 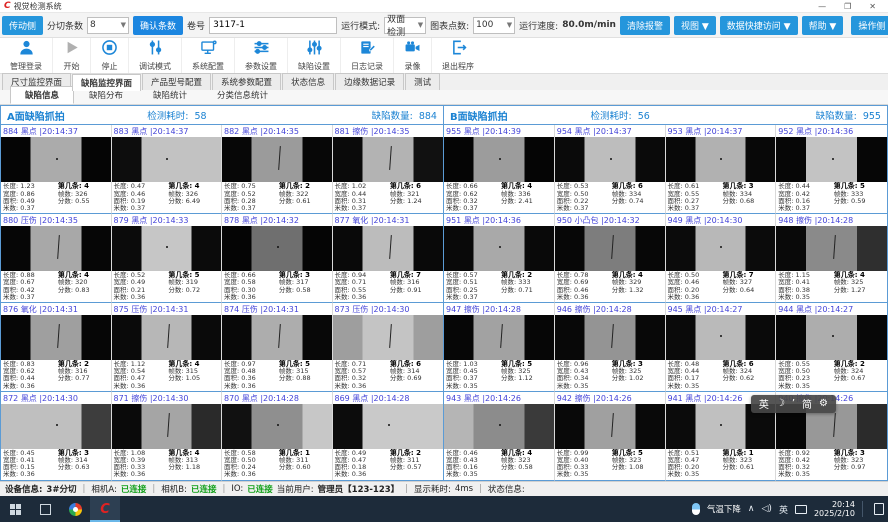 I want to click on taskbar-clock: 20:14 2025/2/10, so click(x=834, y=509).